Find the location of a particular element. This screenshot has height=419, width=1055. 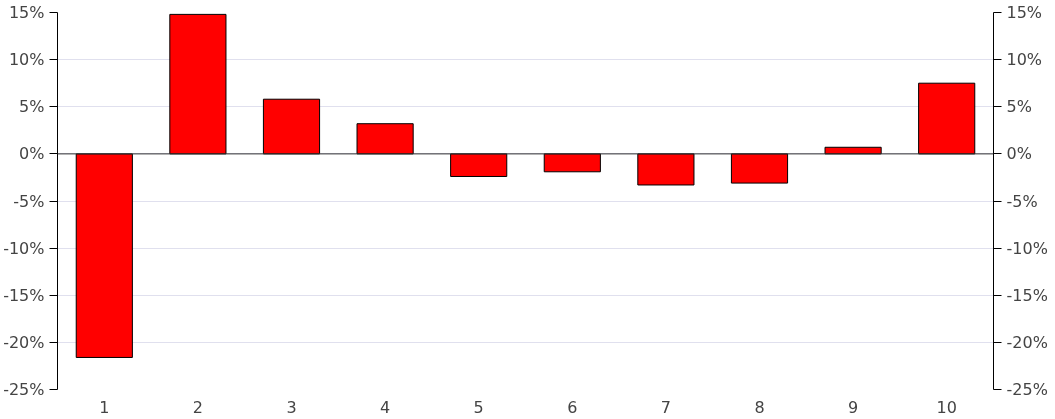

y2-tick-label: 10% is located at coordinates (1024, 60).